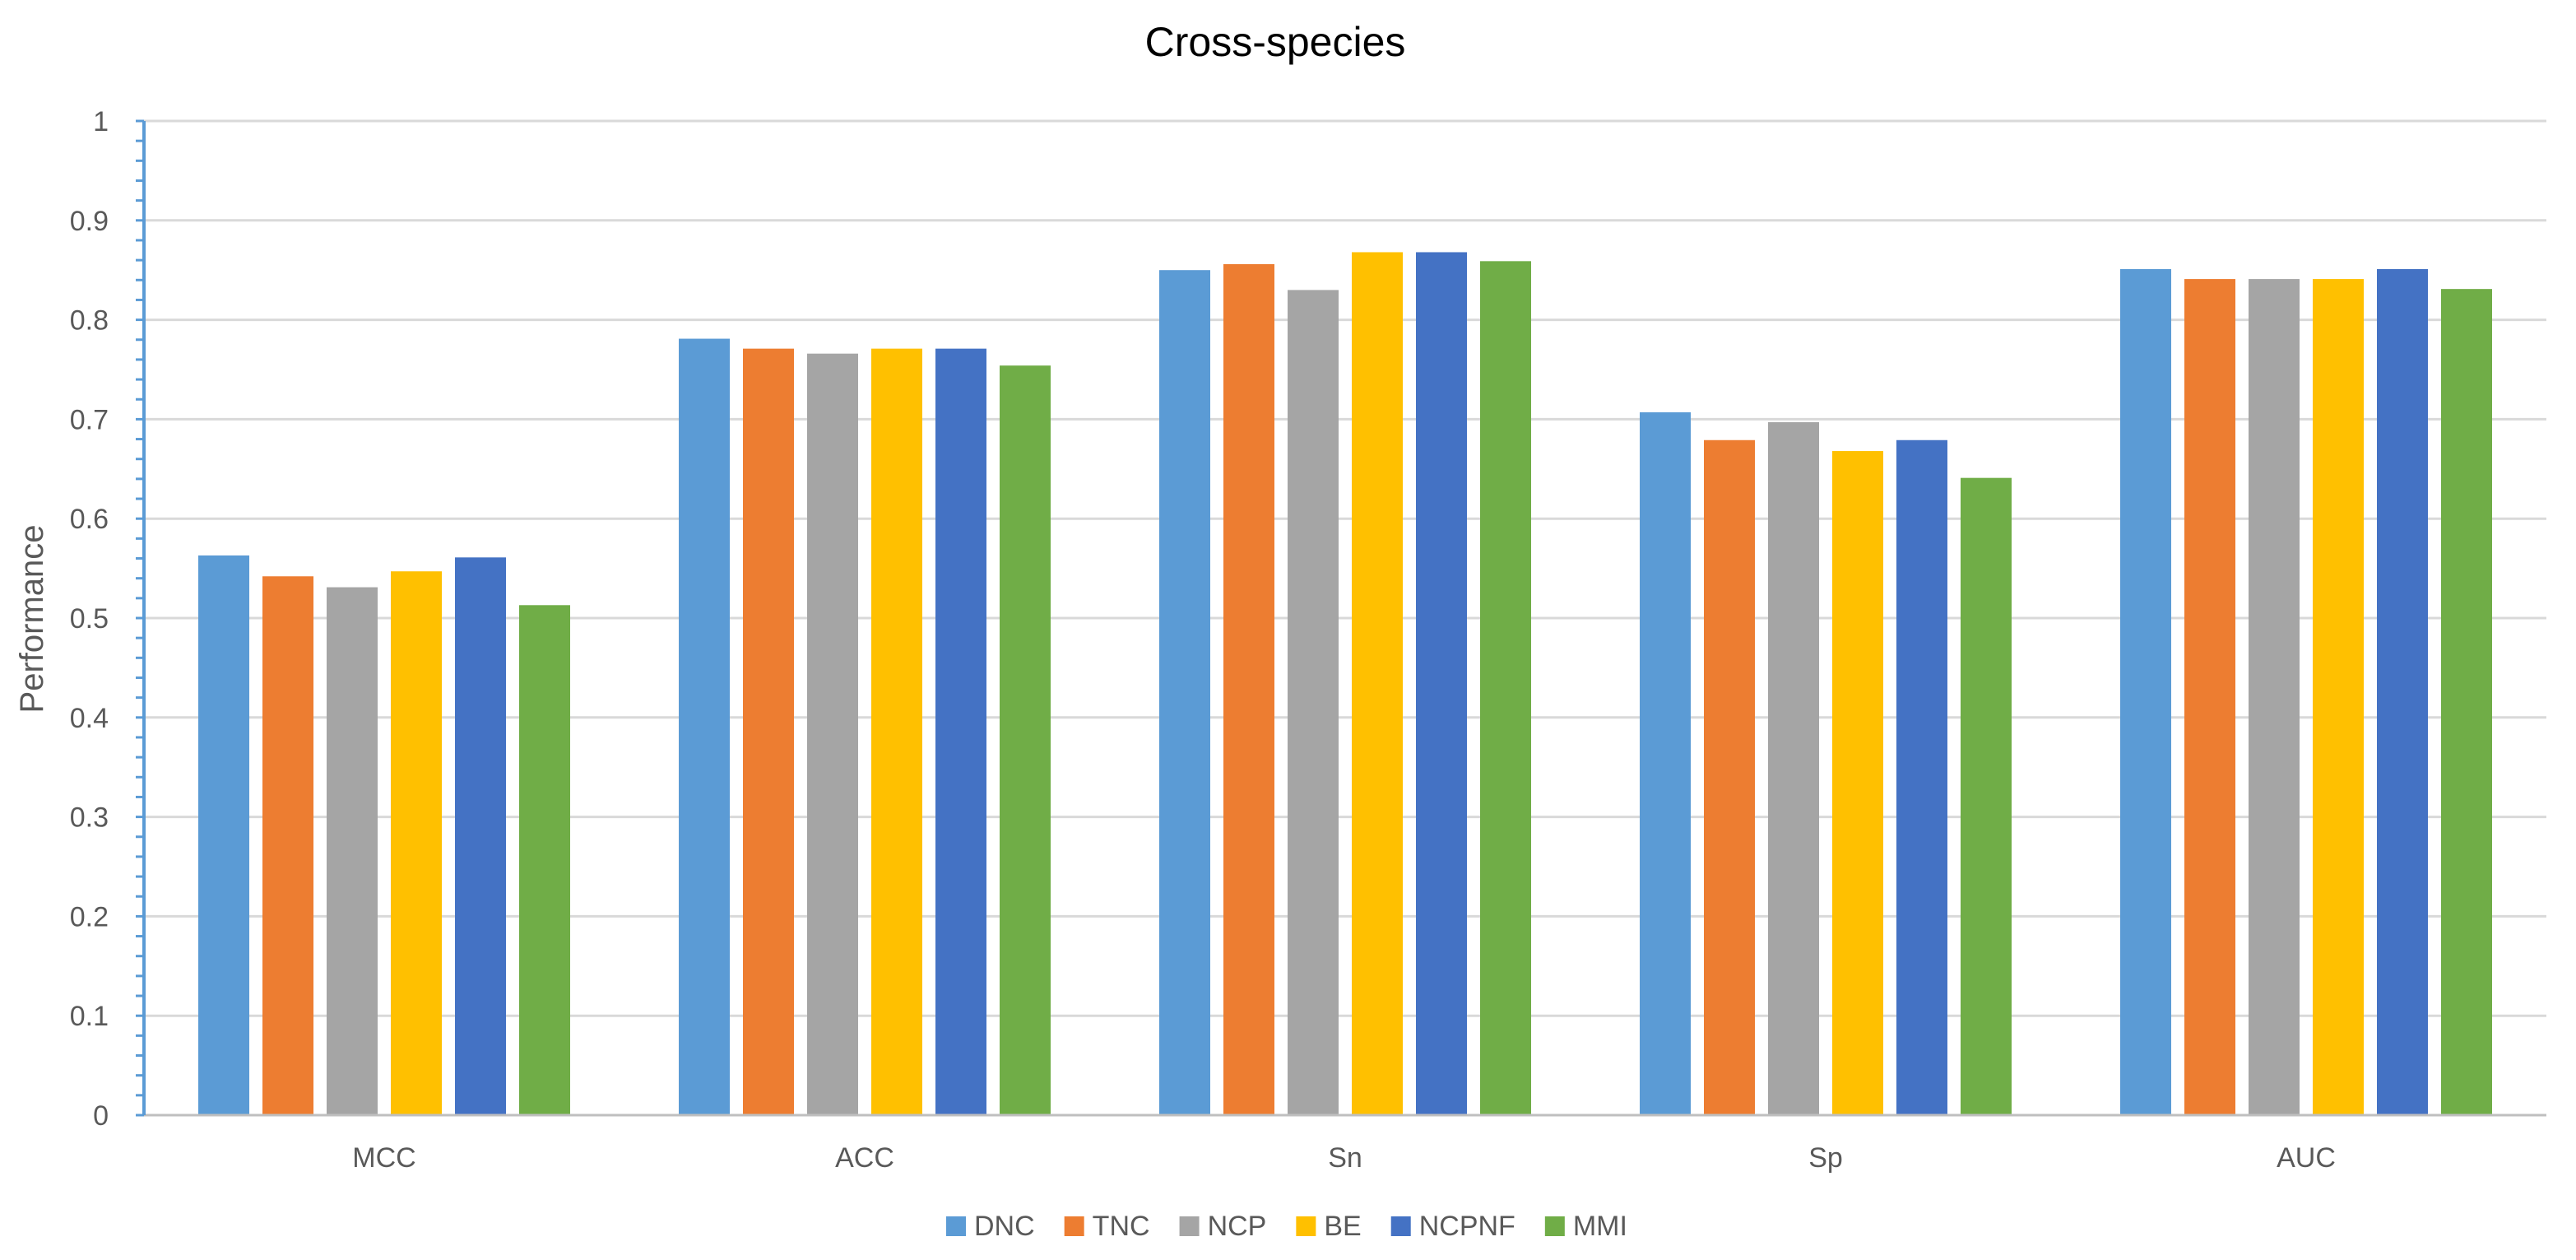 Image resolution: width=2576 pixels, height=1260 pixels. Describe the element at coordinates (90, 419) in the screenshot. I see `y-tick-label: 0.7` at that location.